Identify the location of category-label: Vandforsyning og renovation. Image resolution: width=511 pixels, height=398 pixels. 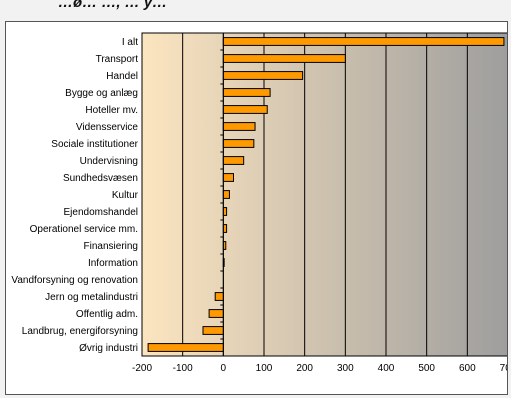
(74, 280).